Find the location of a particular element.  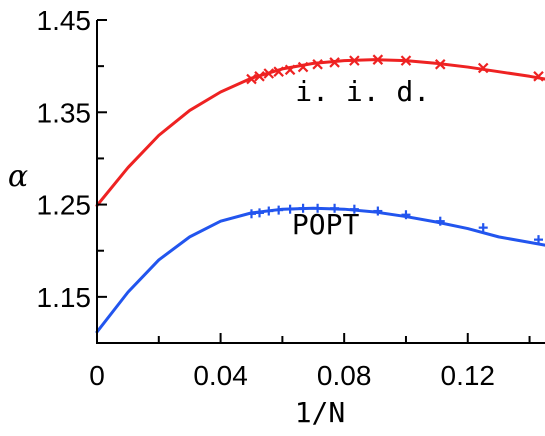

y-tick-label: 1.45 is located at coordinates (64, 20).